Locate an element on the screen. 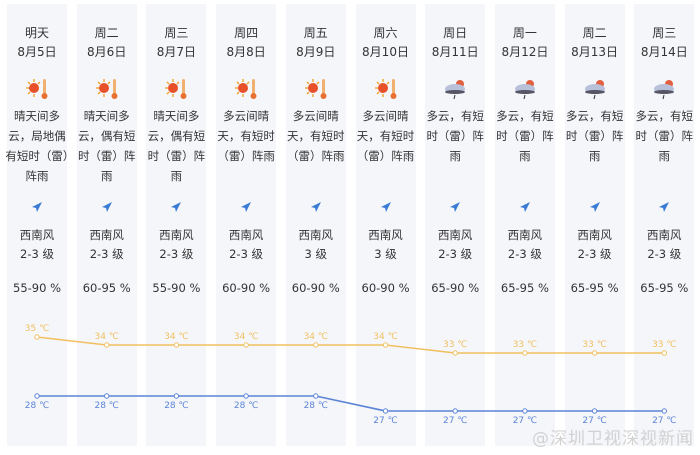 Image resolution: width=700 pixels, height=455 pixels. day-header: 周五 8月9日 is located at coordinates (316, 43).